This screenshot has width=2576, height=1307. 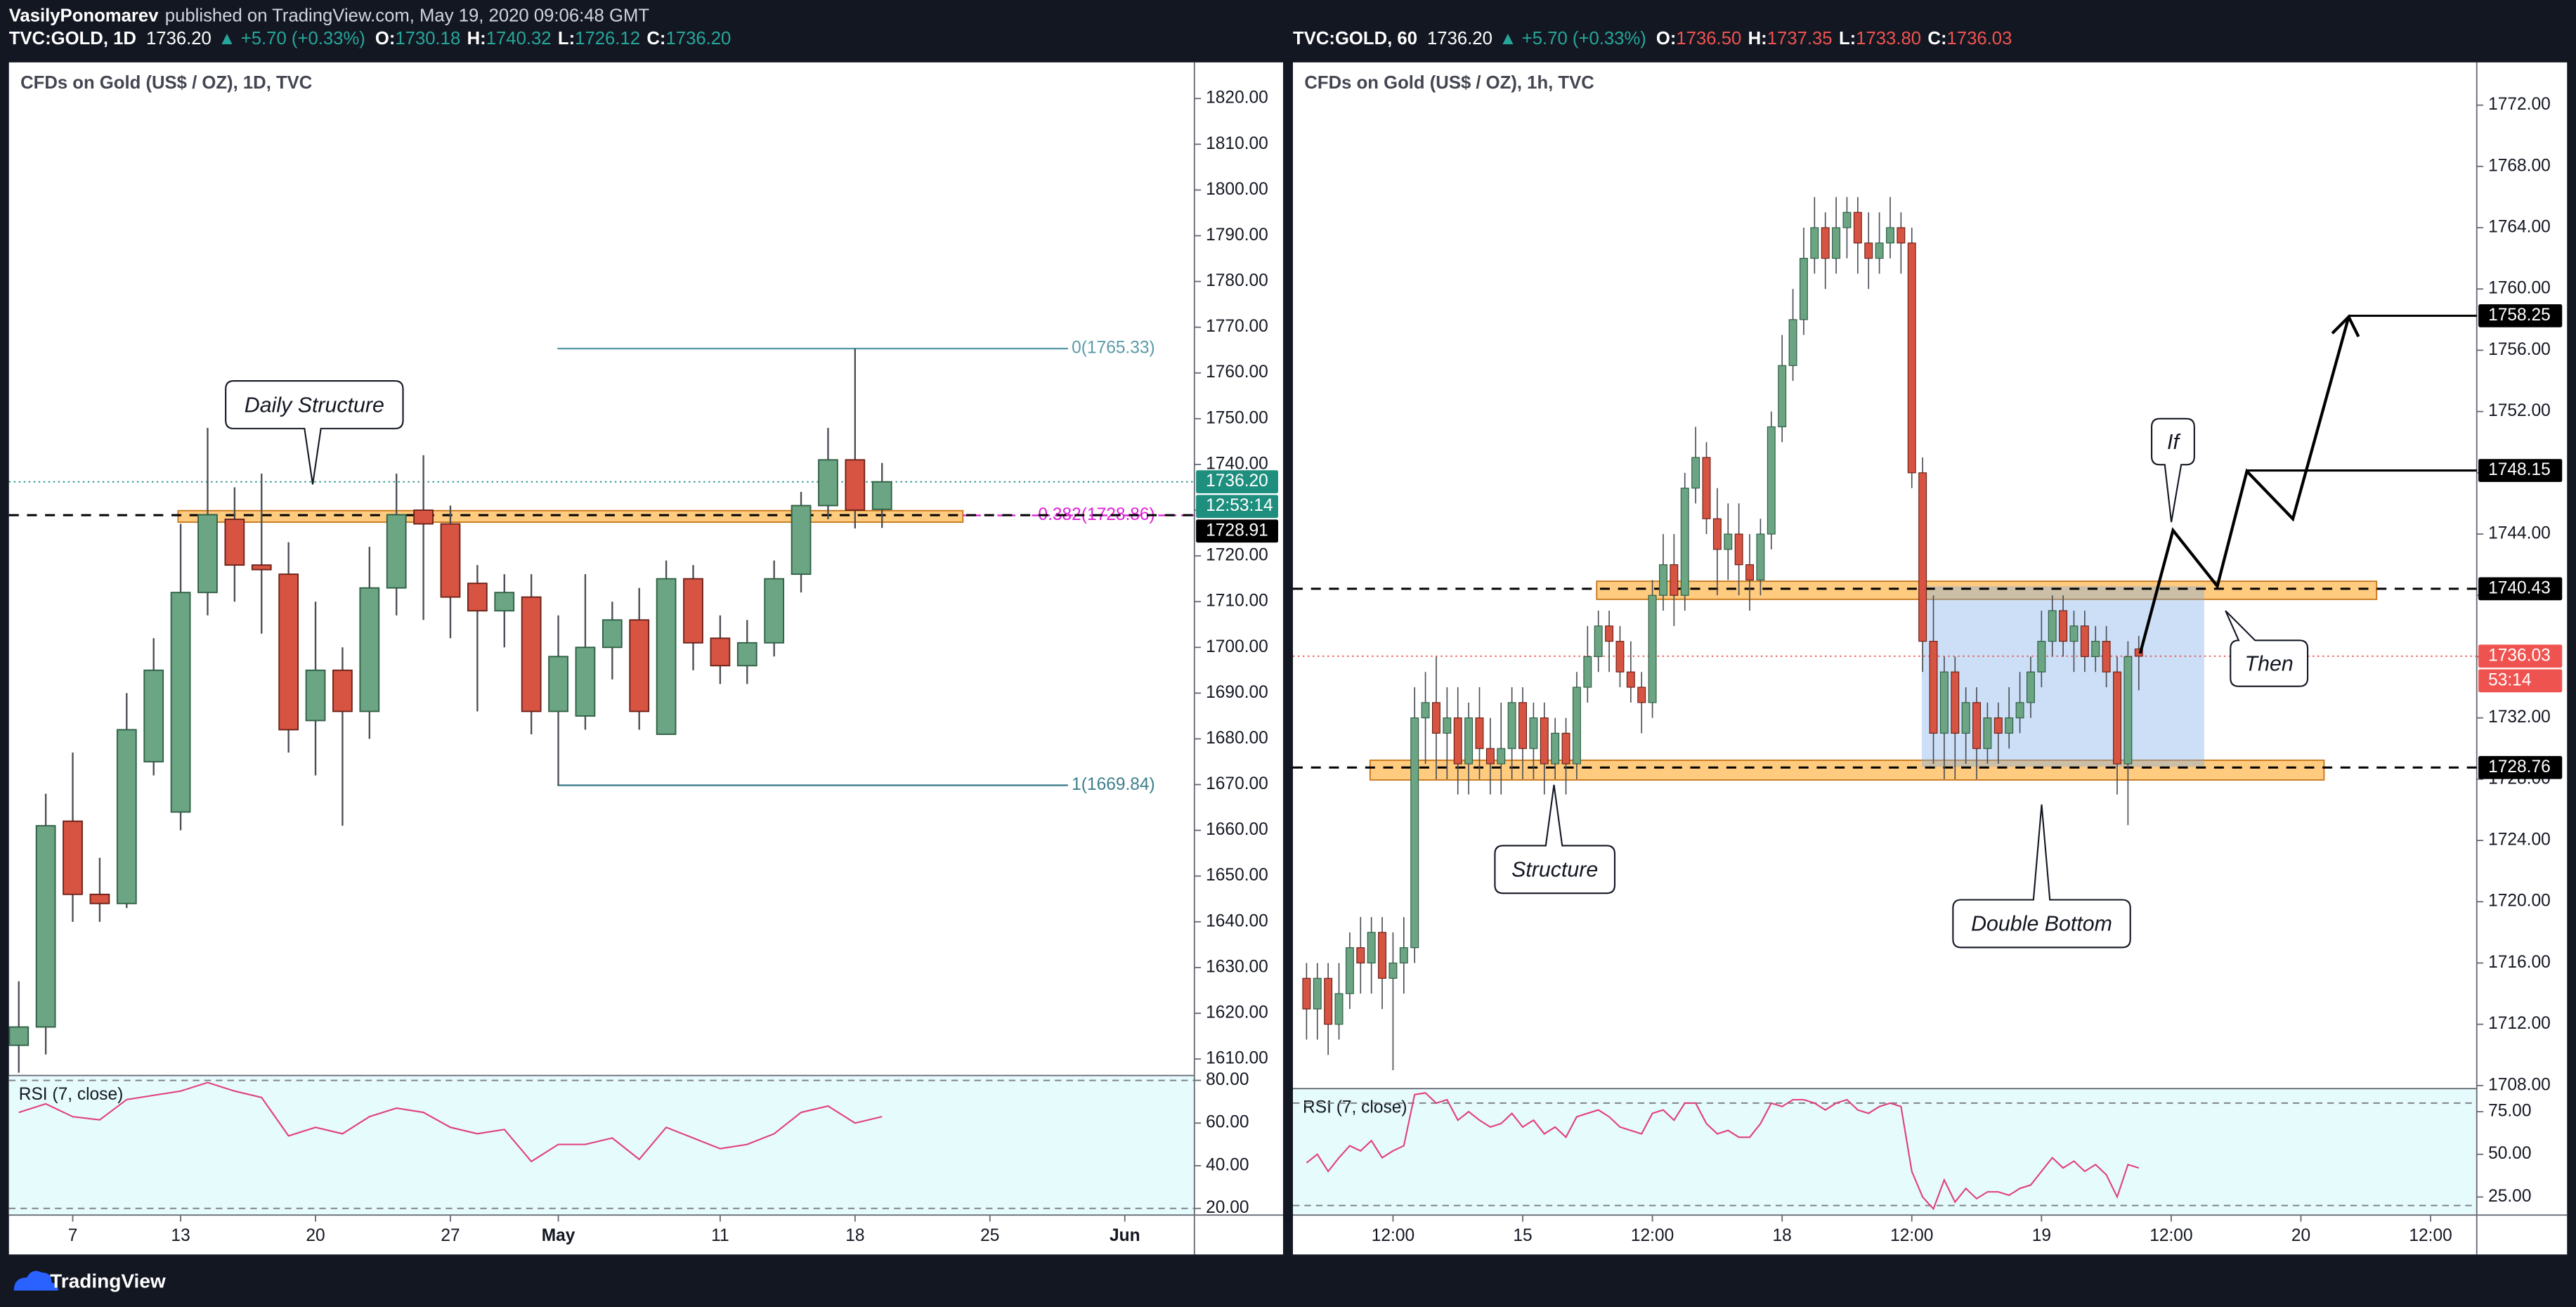 I want to click on field-value: 1730.18, so click(x=427, y=38).